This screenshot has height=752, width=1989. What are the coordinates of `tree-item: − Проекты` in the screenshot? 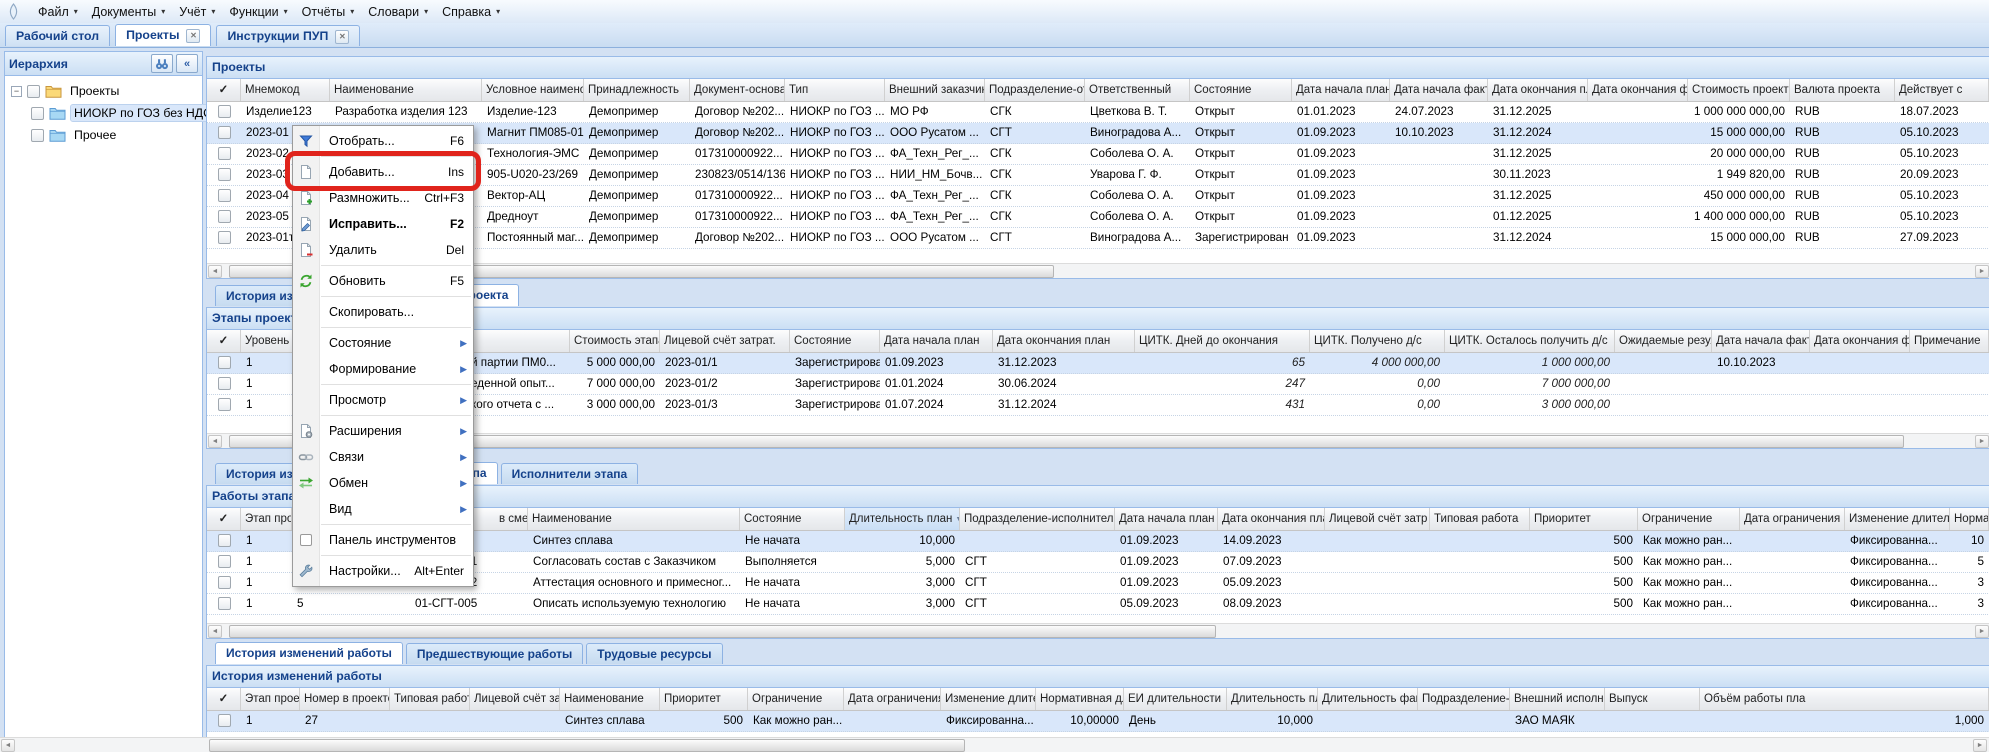 It's located at (66, 91).